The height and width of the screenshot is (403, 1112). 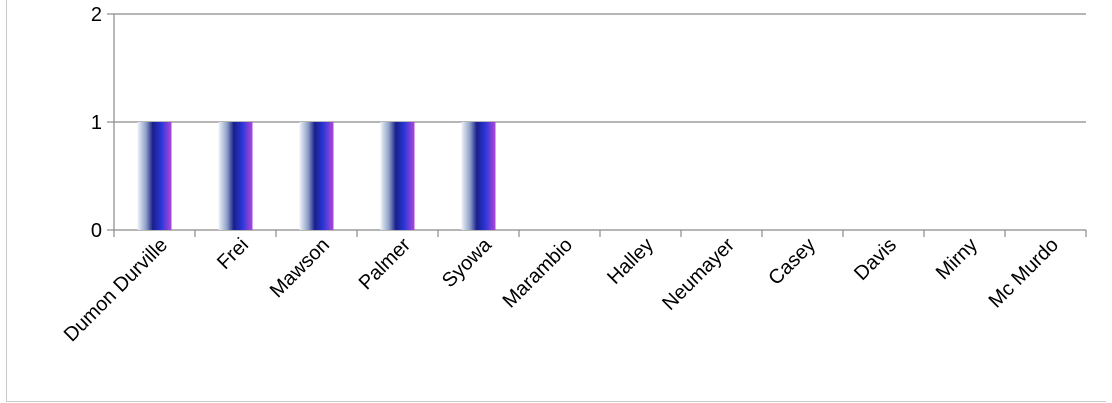 What do you see at coordinates (1024, 273) in the screenshot?
I see `x-tick-label: Mc Murdo` at bounding box center [1024, 273].